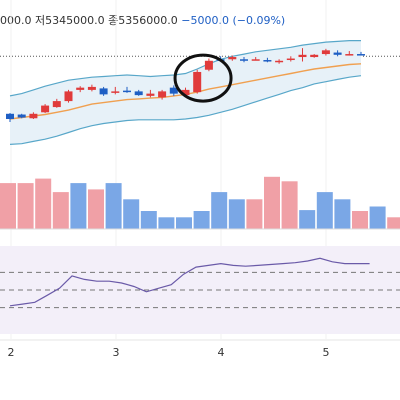  What do you see at coordinates (148, 20) in the screenshot?
I see `close-value: 5356000.0` at bounding box center [148, 20].